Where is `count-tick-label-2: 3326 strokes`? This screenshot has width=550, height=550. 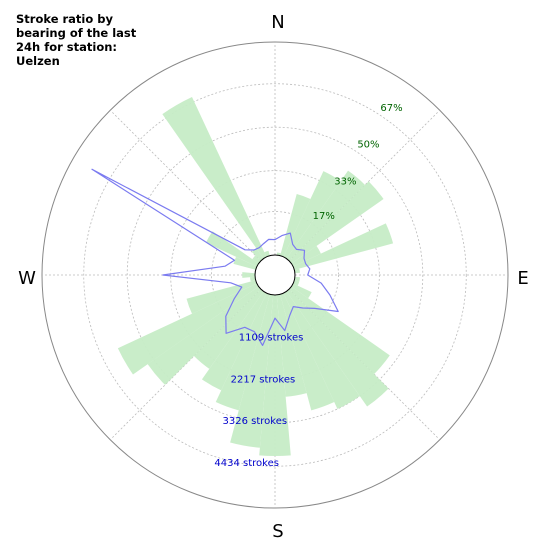 count-tick-label-2: 3326 strokes is located at coordinates (255, 421).